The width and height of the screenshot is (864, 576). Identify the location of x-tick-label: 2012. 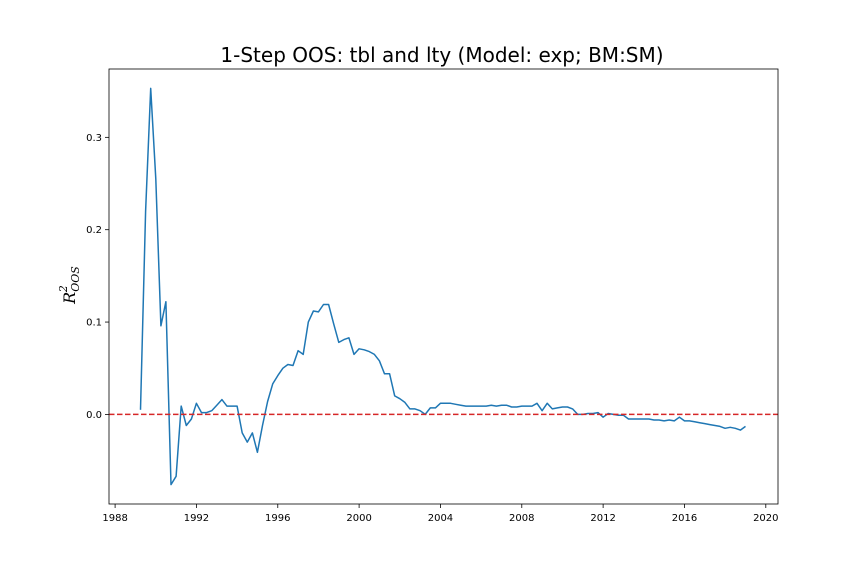
(602, 518).